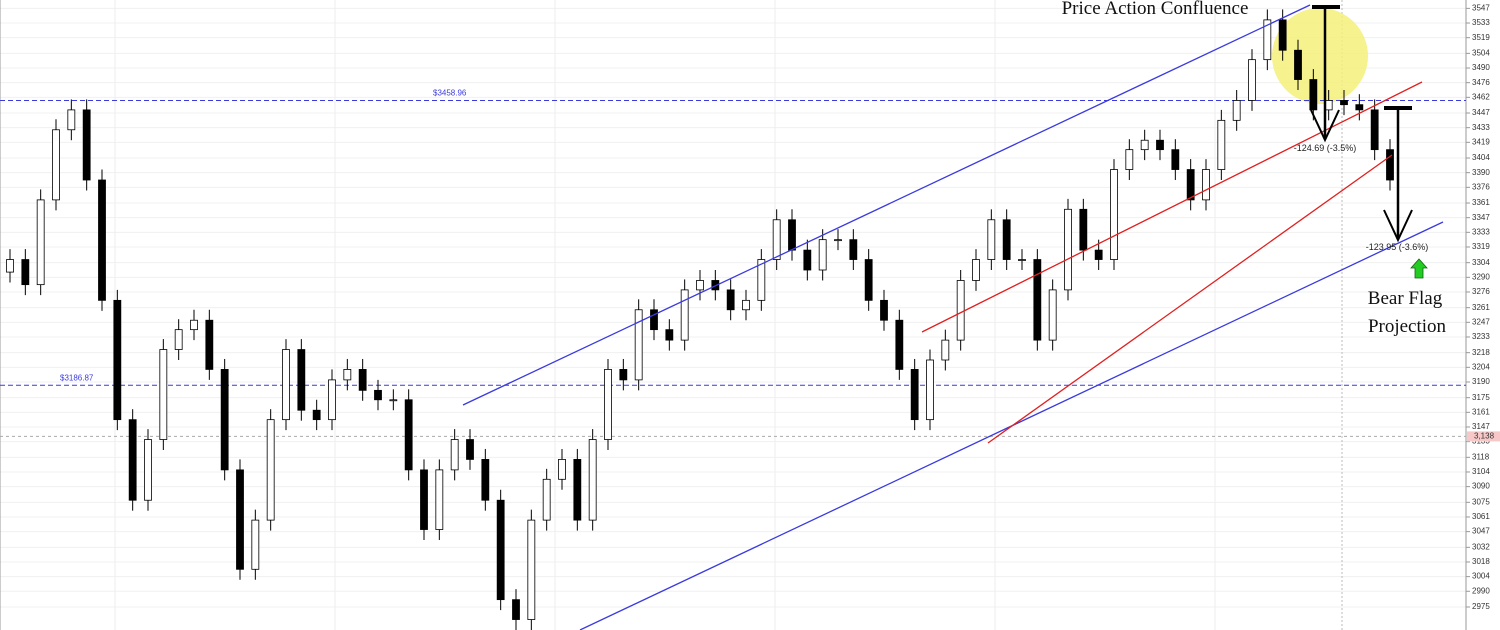 The image size is (1500, 630). I want to click on y-tick-label: 3175, so click(1481, 397).